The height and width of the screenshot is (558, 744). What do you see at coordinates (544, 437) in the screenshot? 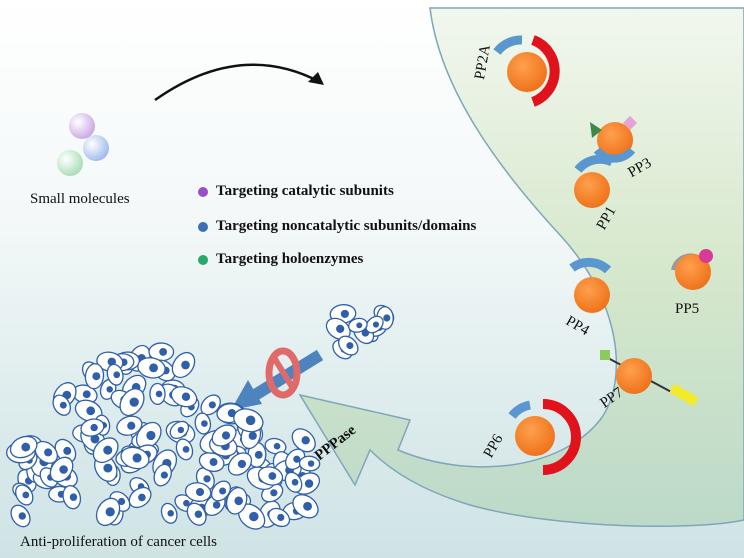
I see `pp6-holoenzyme` at bounding box center [544, 437].